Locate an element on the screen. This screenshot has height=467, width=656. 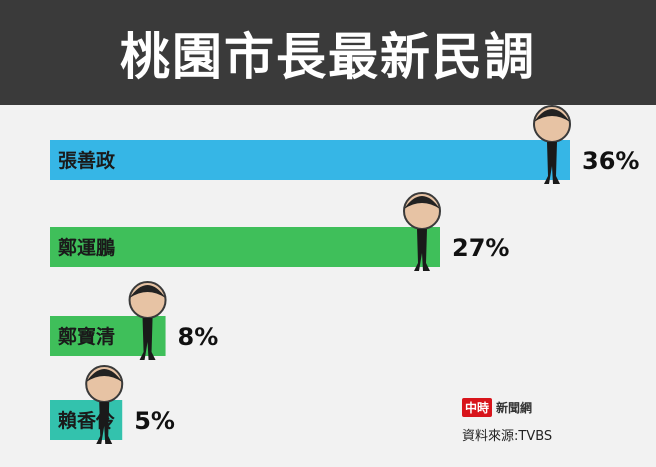
publisher-logo: 中時 新聞網 is located at coordinates (552, 407).